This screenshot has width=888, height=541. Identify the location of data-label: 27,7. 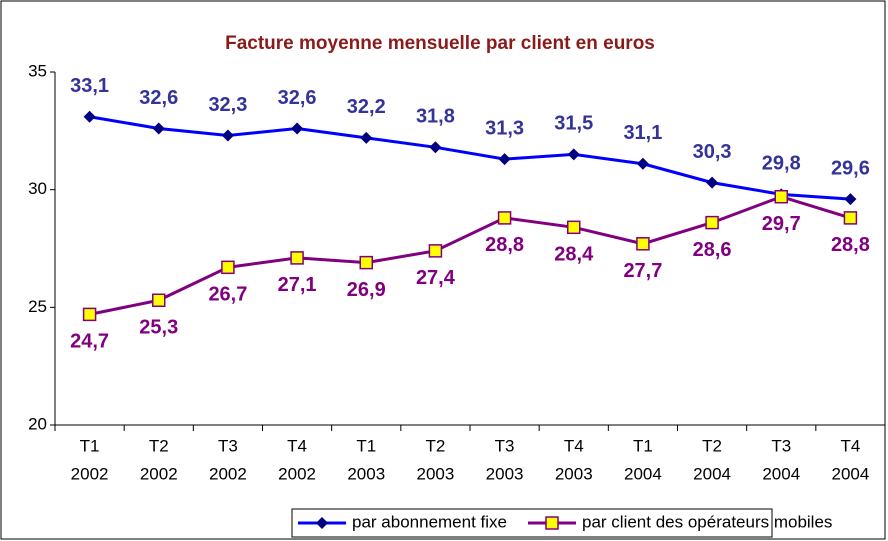
(642, 271).